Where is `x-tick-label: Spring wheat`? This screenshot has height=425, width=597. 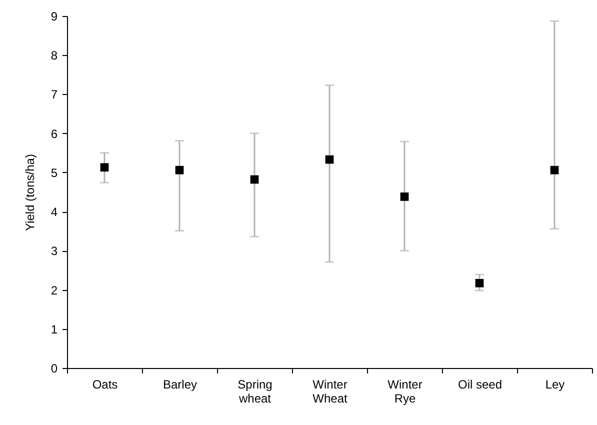
x-tick-label: Spring wheat is located at coordinates (255, 392).